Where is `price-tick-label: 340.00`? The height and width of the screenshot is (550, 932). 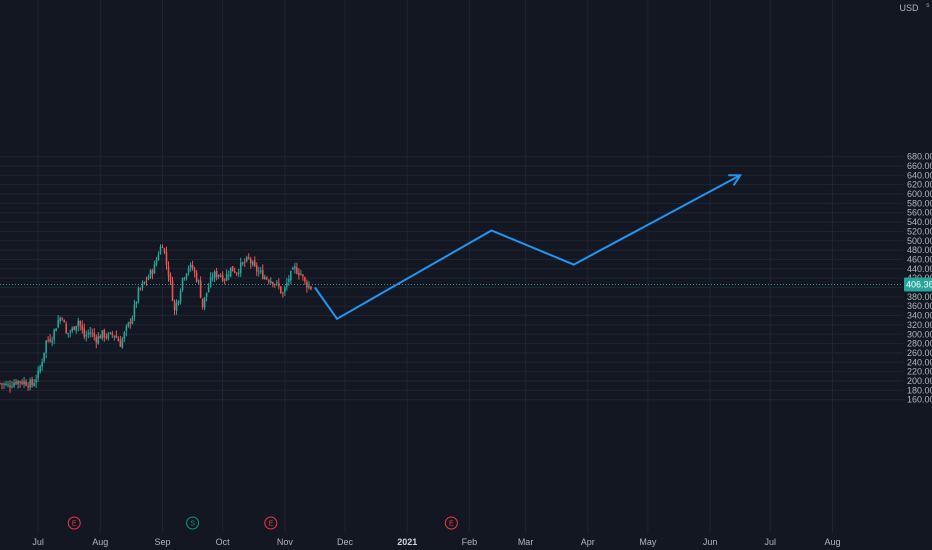
price-tick-label: 340.00 is located at coordinates (919, 316).